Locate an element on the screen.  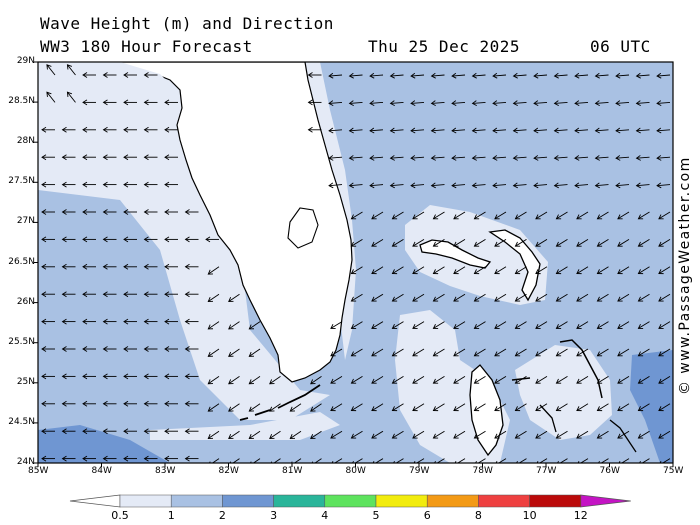
credit-text: © www.PassageWeather.com is located at coordinates (685, 275).